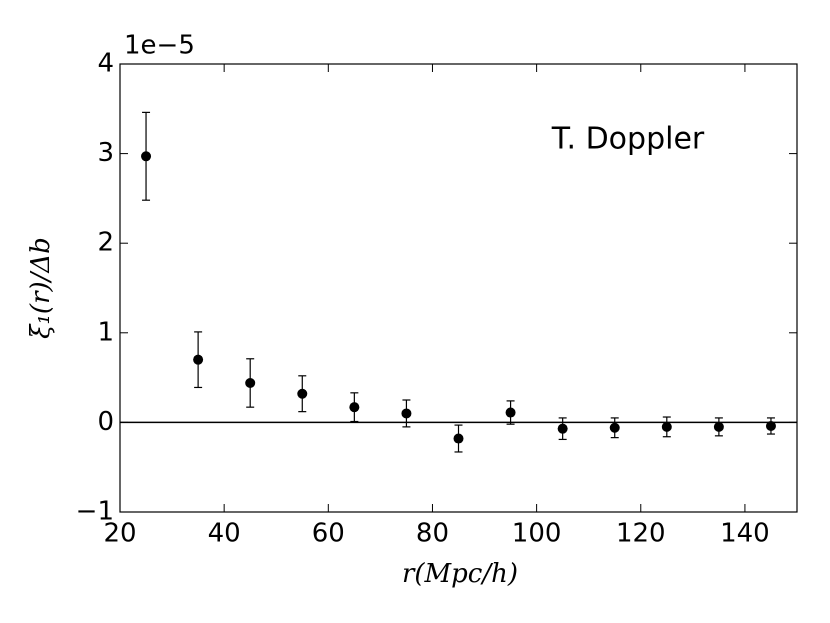 The height and width of the screenshot is (623, 830). I want to click on y-tick-label: 3, so click(105, 153).